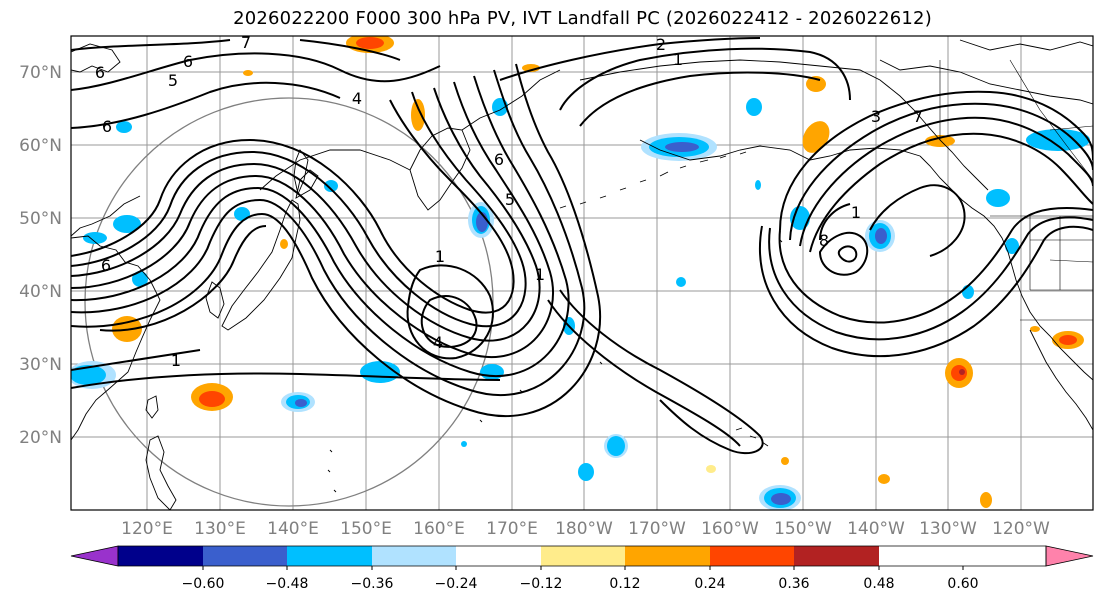 This screenshot has height=604, width=1105. What do you see at coordinates (40, 292) in the screenshot?
I see `lat-label: 40°N` at bounding box center [40, 292].